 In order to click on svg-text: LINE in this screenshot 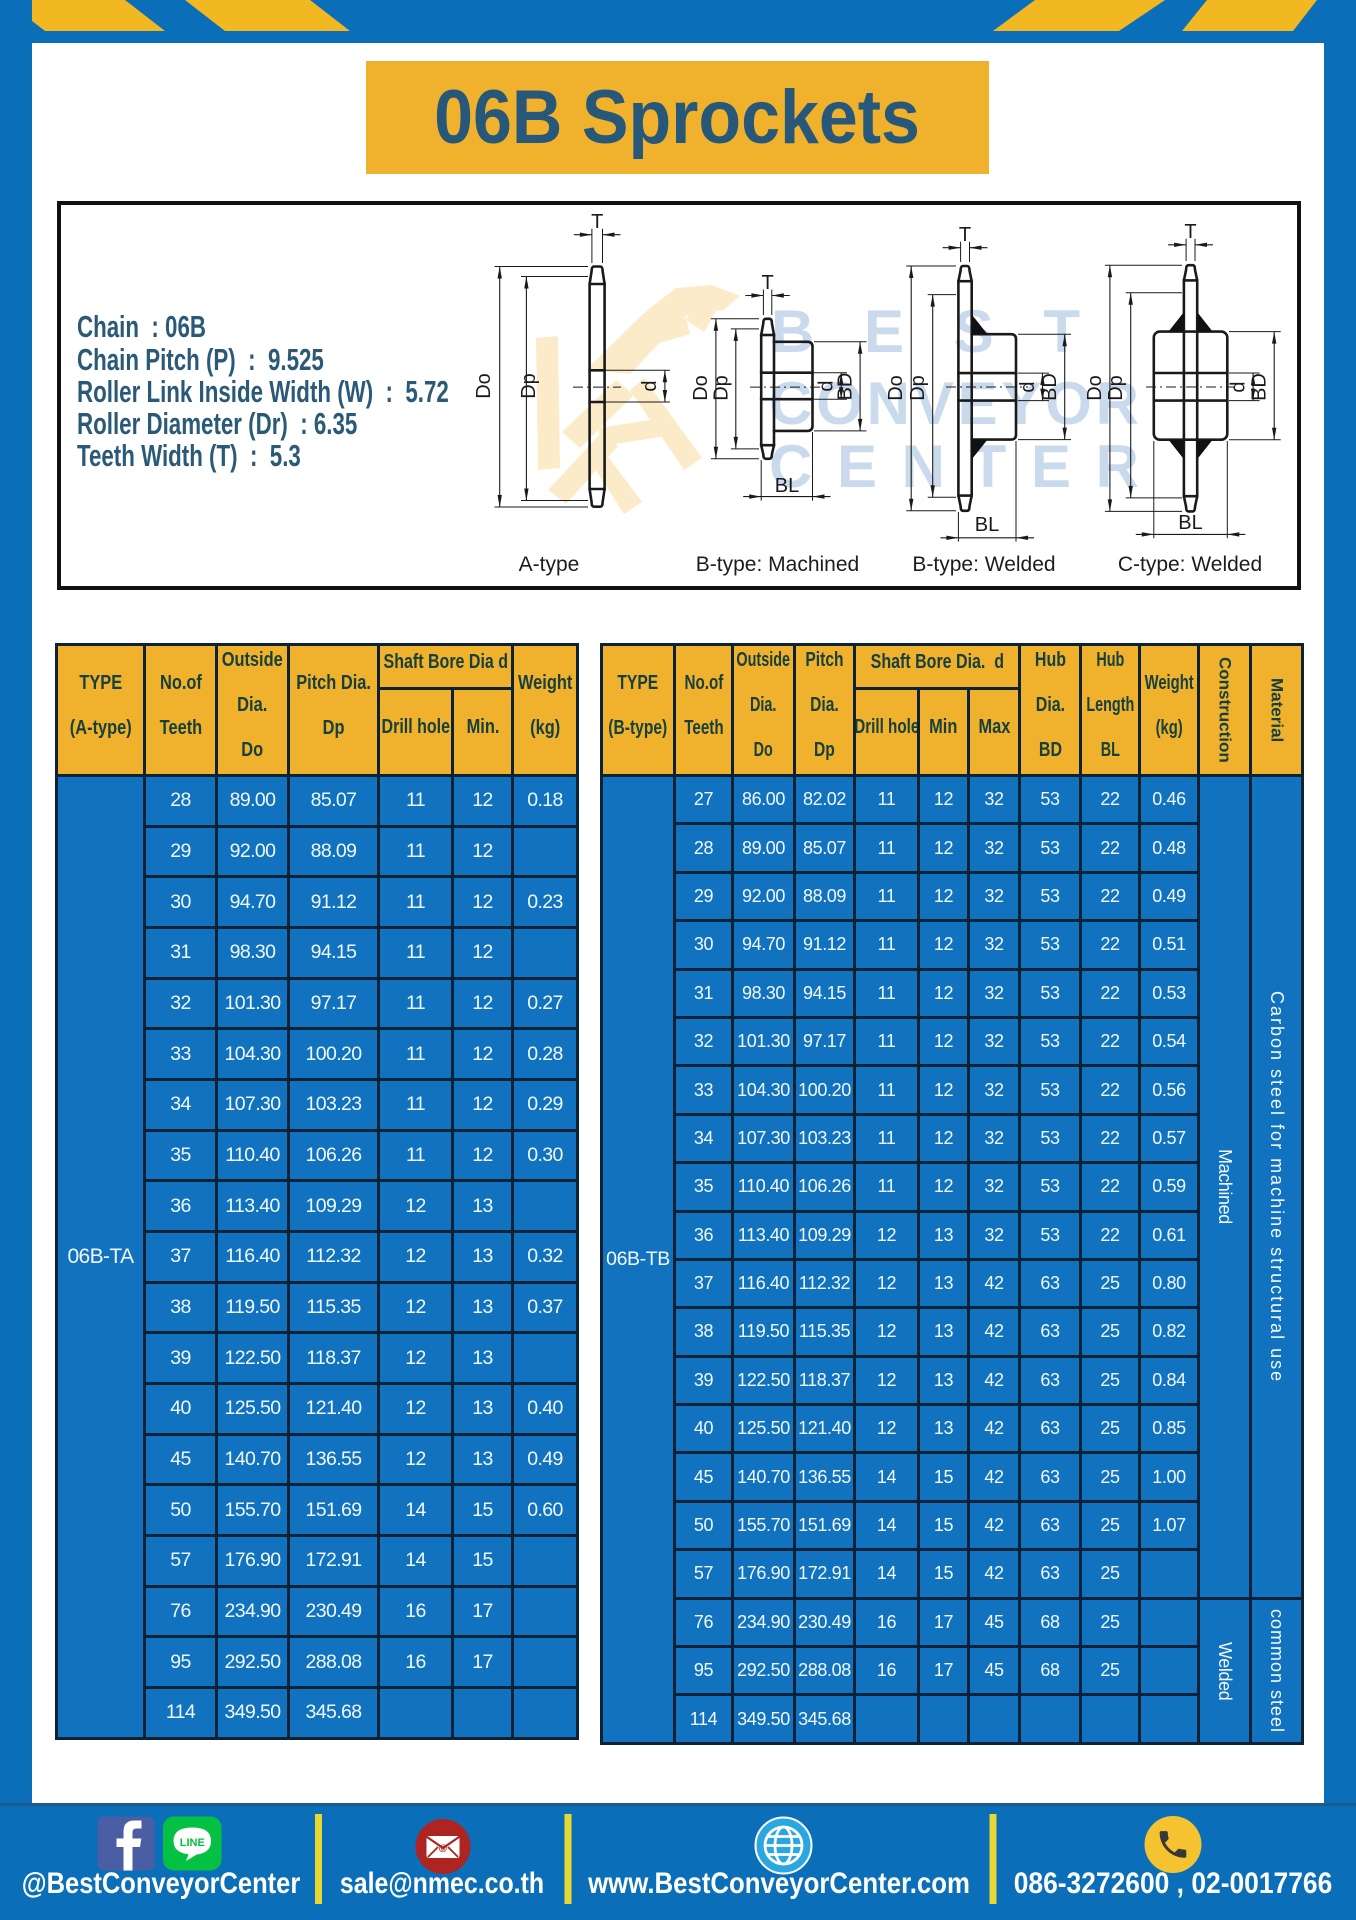, I will do `click(192, 1843)`.